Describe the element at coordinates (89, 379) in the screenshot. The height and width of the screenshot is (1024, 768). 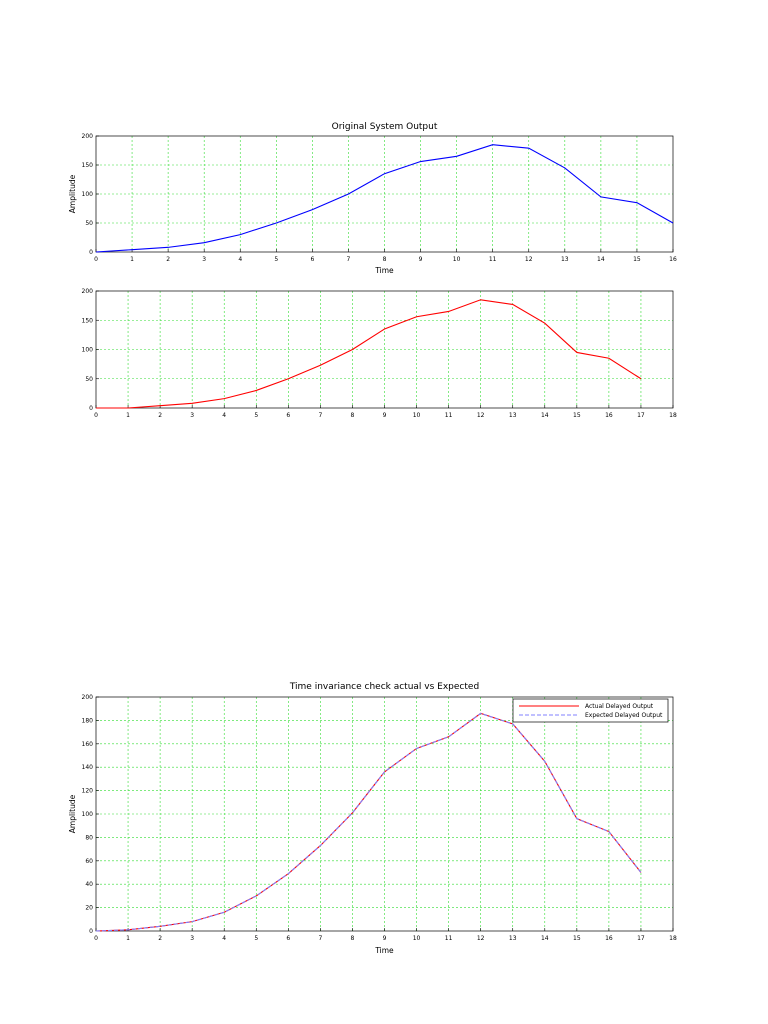
I see `chart2-ytick-label: 50` at that location.